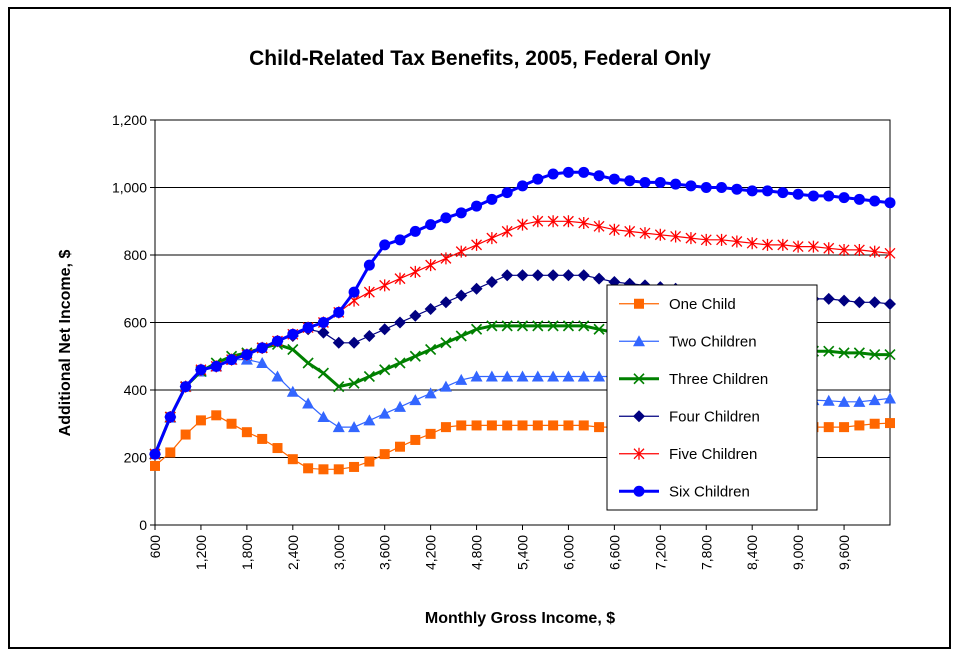 This screenshot has width=961, height=658. Describe the element at coordinates (136, 458) in the screenshot. I see `y-tick-label: 200` at that location.